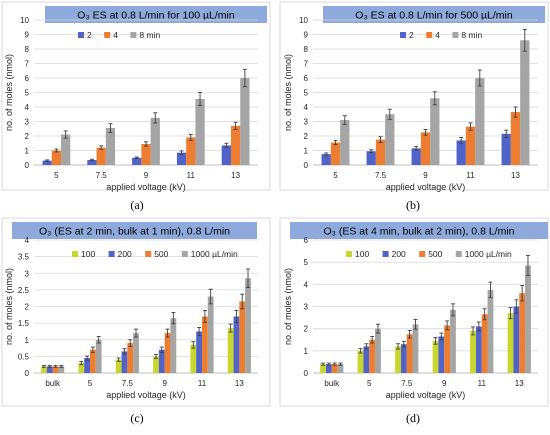 The width and height of the screenshot is (550, 435). Describe the element at coordinates (27, 373) in the screenshot. I see `y-tick-label: 0` at that location.